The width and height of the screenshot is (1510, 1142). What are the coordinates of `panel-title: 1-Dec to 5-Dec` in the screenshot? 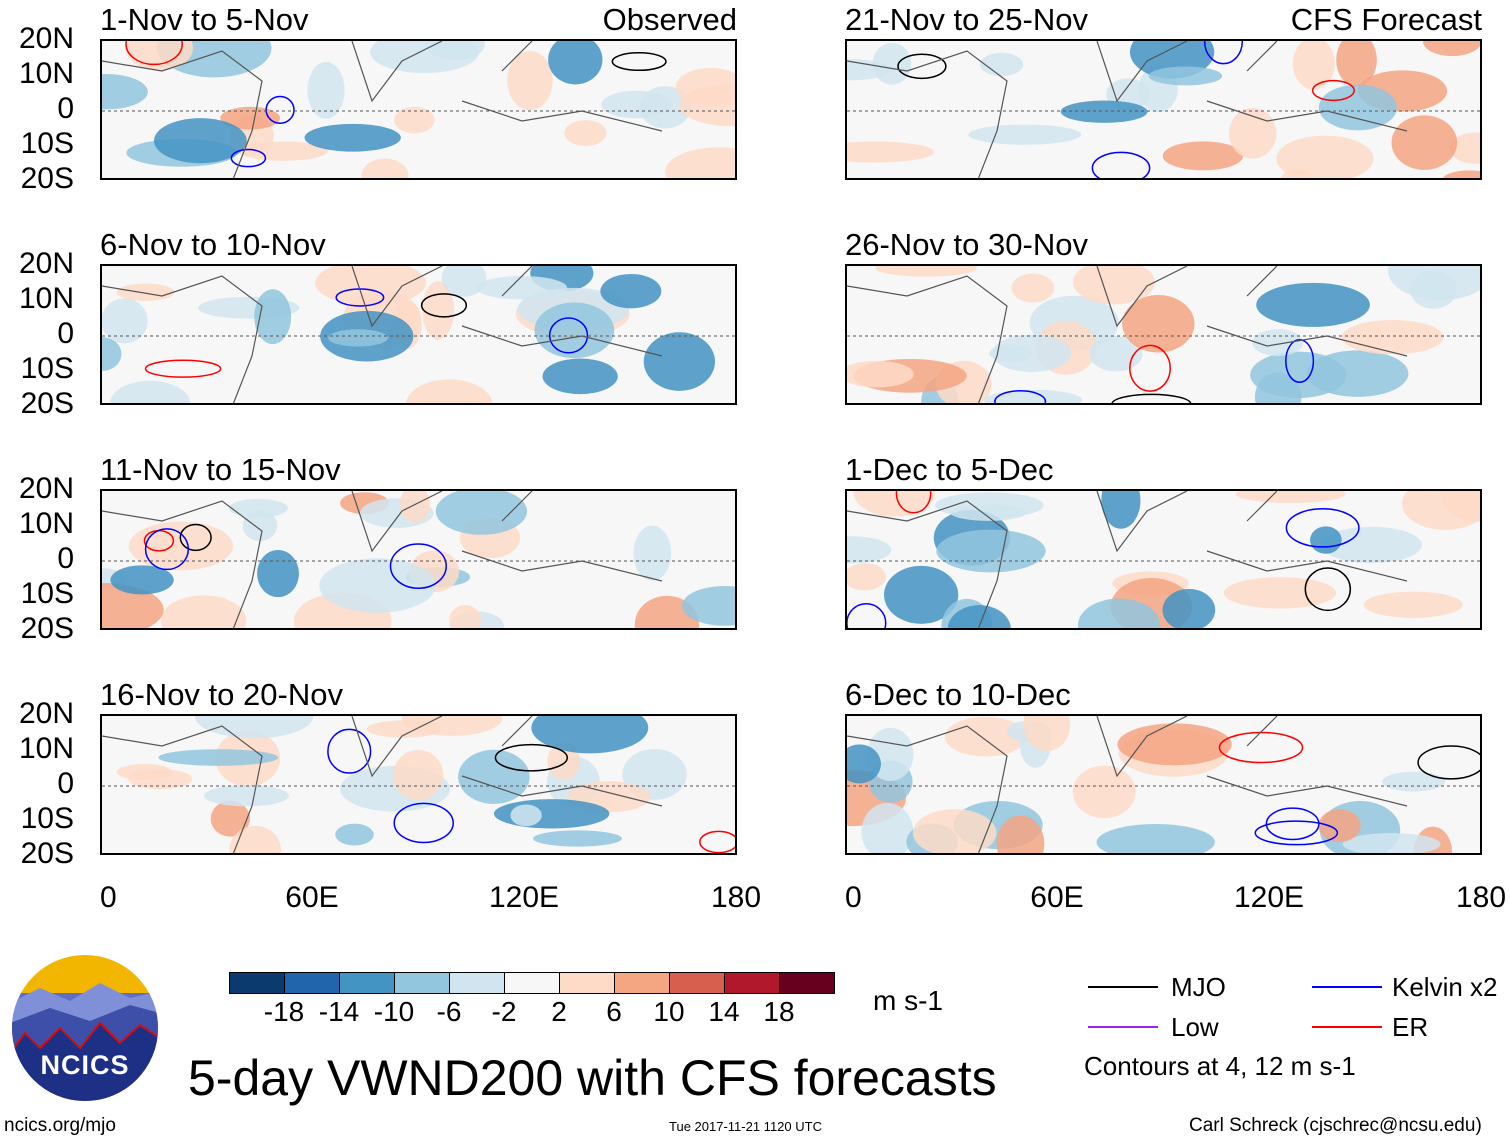 It's located at (949, 469).